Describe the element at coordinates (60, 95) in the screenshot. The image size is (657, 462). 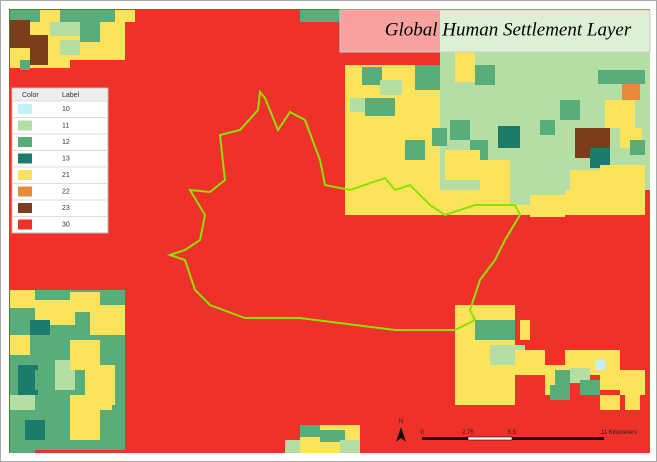
I see `legend-header-bg` at that location.